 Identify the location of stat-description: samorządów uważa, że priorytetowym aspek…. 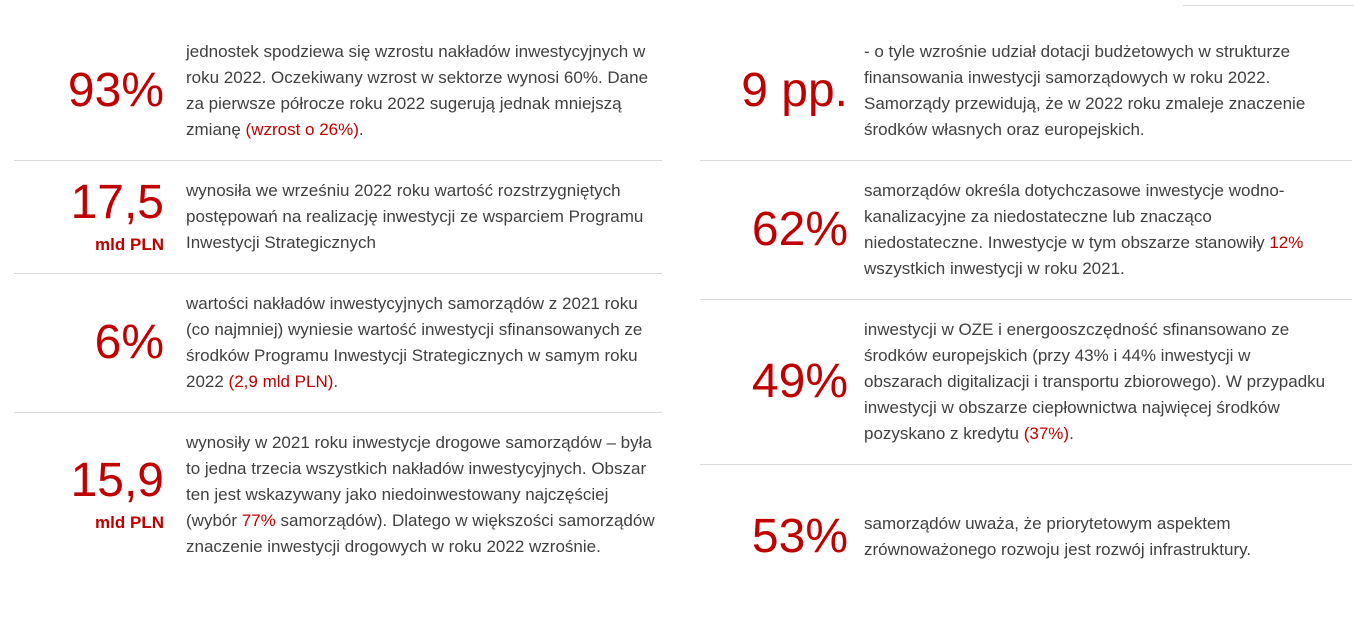
(1097, 537).